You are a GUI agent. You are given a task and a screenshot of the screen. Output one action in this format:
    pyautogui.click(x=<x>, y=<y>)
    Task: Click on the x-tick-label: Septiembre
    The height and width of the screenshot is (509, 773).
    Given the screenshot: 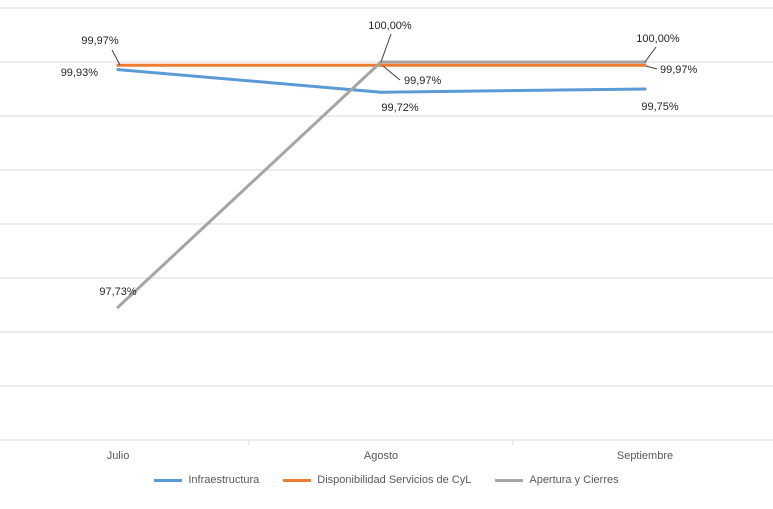 What is the action you would take?
    pyautogui.click(x=645, y=456)
    